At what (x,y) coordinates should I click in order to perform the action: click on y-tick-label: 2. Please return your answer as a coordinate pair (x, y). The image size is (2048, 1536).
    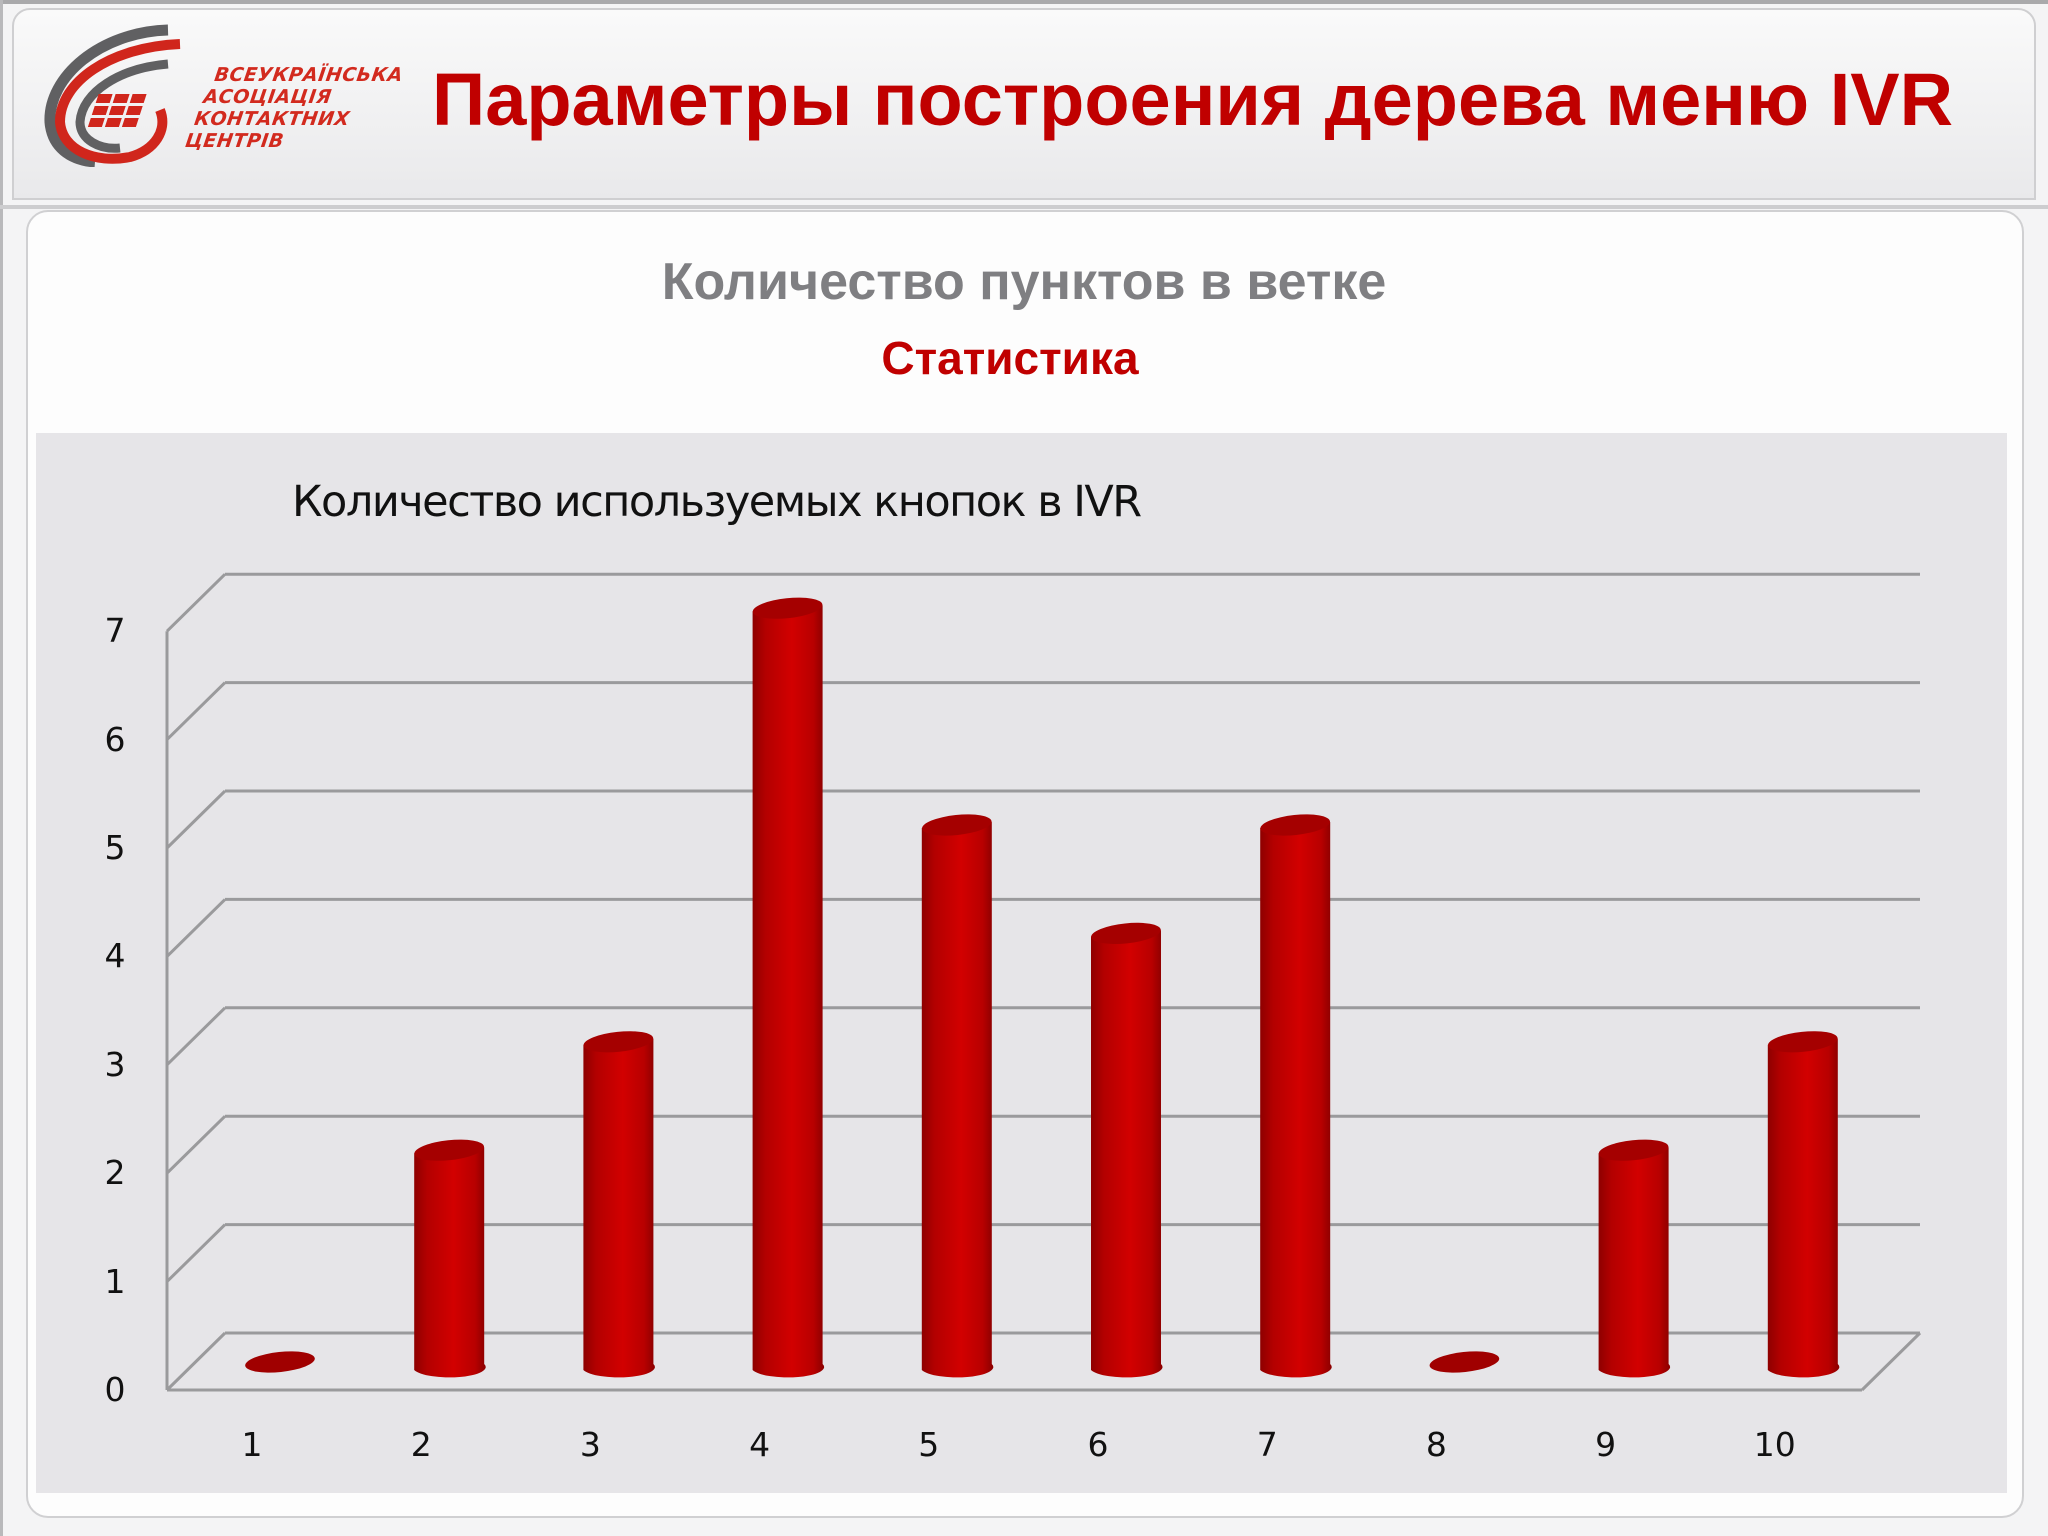
    Looking at the image, I should click on (115, 1173).